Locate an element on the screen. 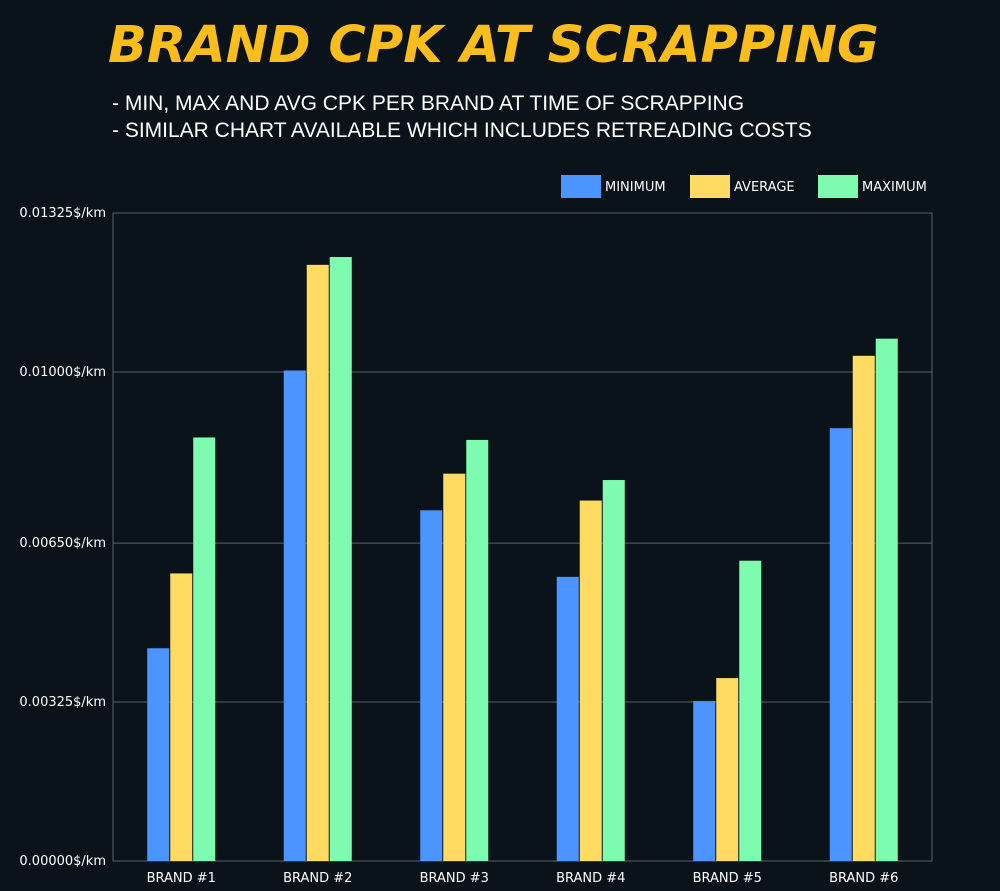 The width and height of the screenshot is (1000, 891). legend-swatch-average is located at coordinates (710, 186).